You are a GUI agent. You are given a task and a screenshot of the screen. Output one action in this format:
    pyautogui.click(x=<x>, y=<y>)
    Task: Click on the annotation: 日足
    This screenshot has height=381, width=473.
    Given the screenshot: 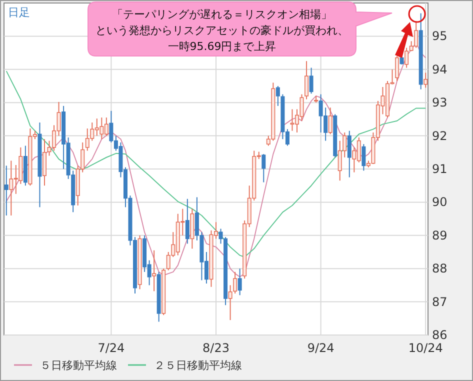 What is the action you would take?
    pyautogui.click(x=19, y=12)
    